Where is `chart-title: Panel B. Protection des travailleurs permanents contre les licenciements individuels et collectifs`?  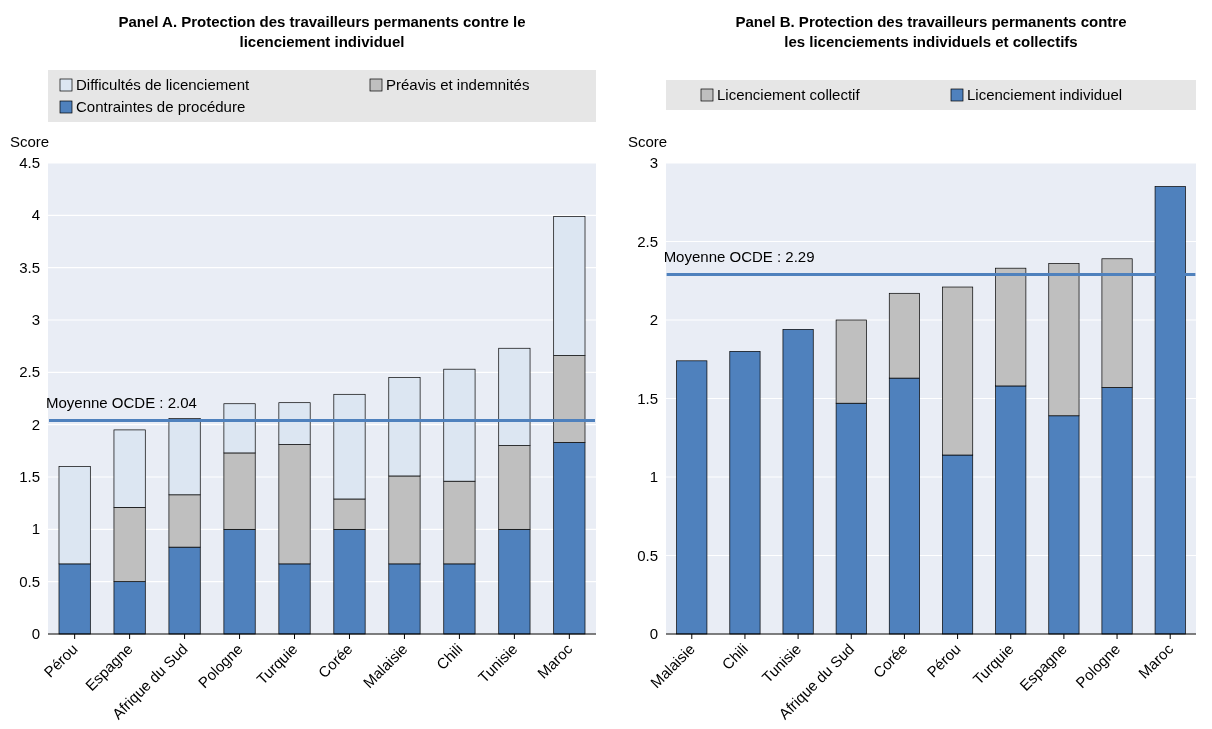 chart-title: Panel B. Protection des travailleurs permanents contre les licenciements individuels et collectifs is located at coordinates (931, 31).